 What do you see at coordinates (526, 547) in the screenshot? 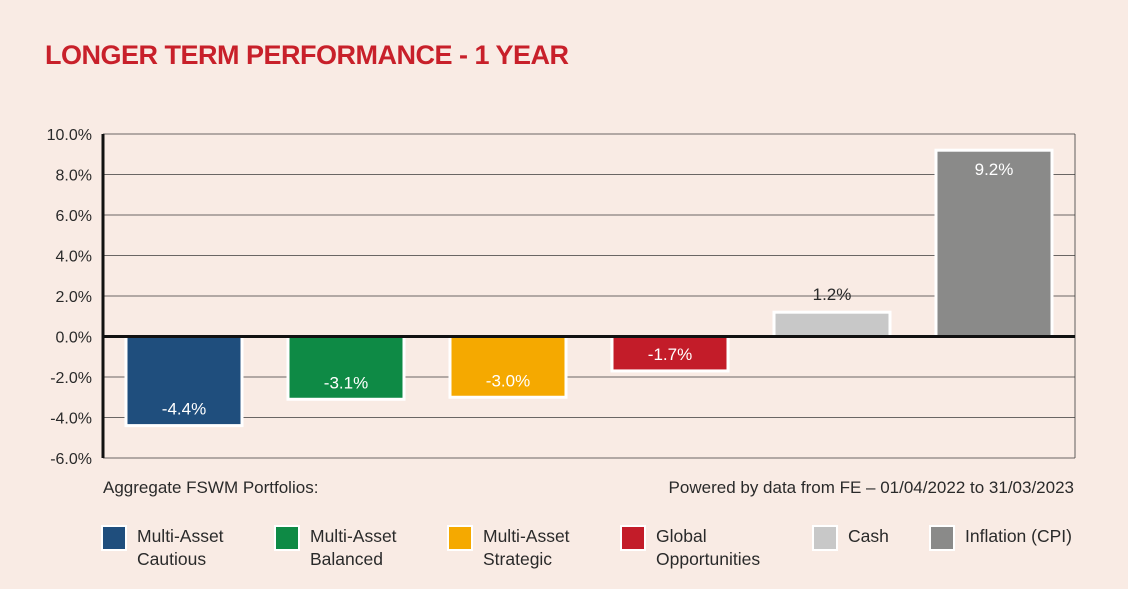
I see `legend-label: Multi-Asset Strategic` at bounding box center [526, 547].